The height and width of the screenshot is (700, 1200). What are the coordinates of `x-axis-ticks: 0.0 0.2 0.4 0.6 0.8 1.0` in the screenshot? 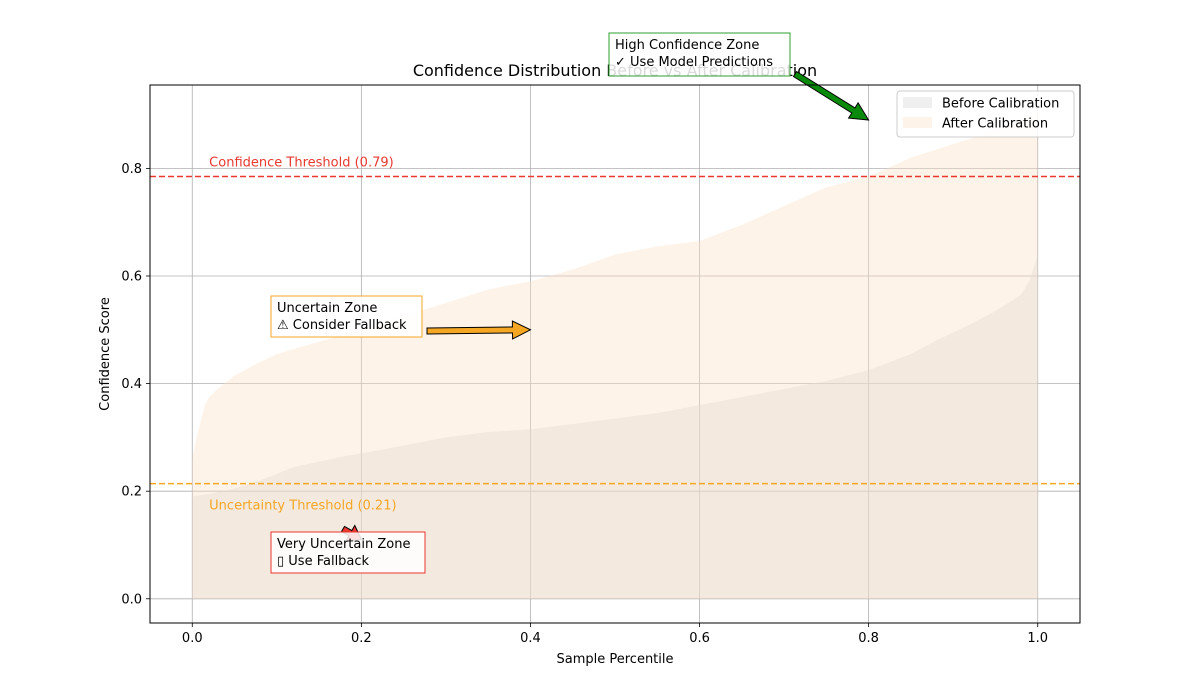 It's located at (615, 634).